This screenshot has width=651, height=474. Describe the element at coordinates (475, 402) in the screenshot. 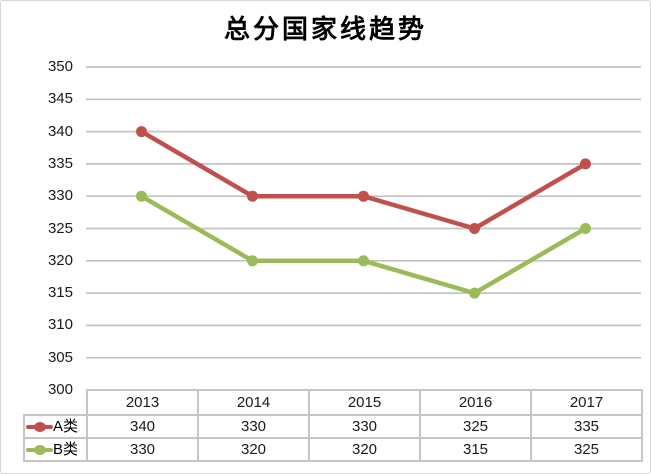

I see `year-header: 2016` at that location.